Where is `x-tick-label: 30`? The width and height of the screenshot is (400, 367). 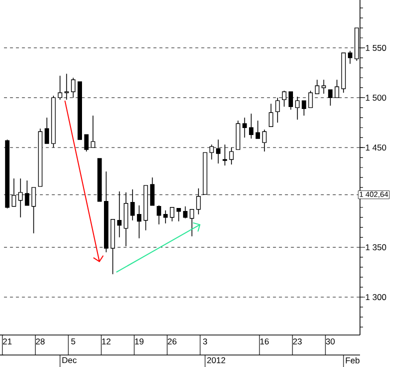 x-tick-label: 30 is located at coordinates (330, 341).